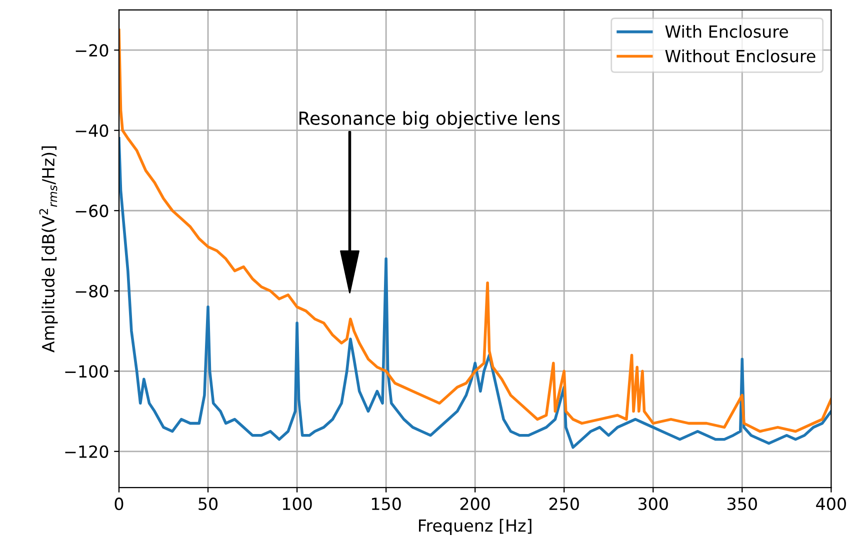  What do you see at coordinates (92, 211) in the screenshot?
I see `y-tick-label: −60` at bounding box center [92, 211].